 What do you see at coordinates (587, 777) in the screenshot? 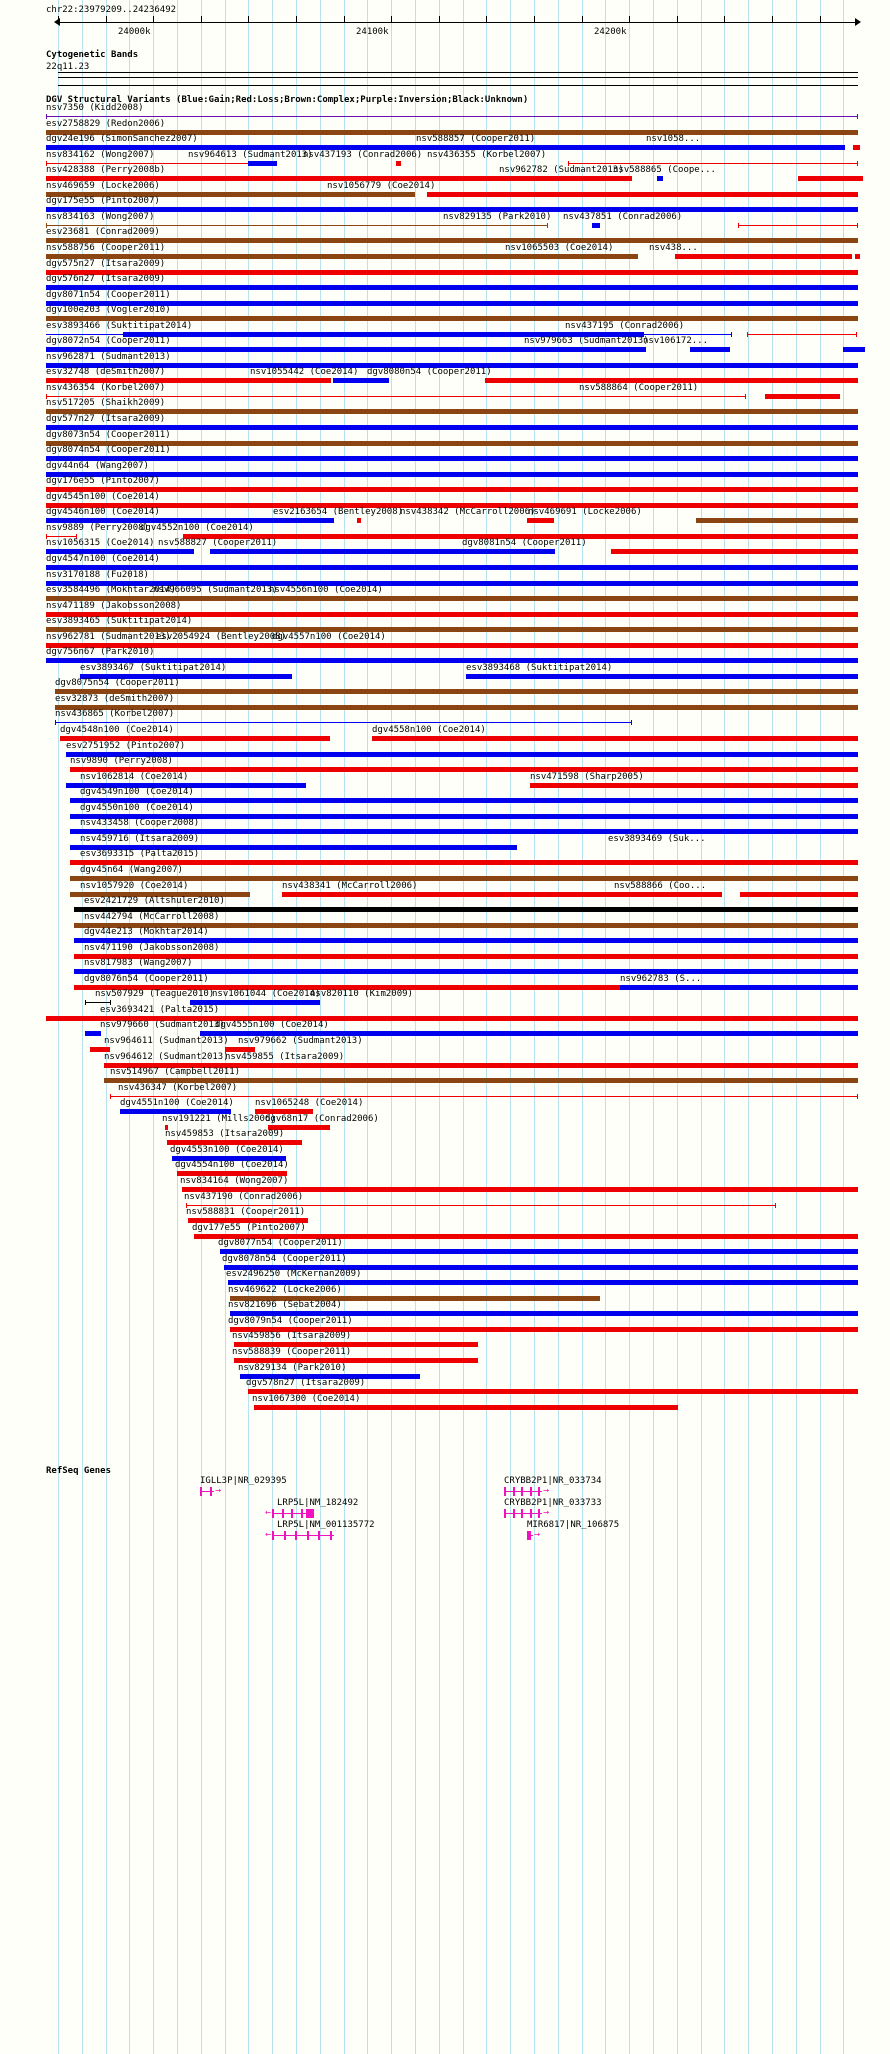
I see `dgv-feature-label: nsv471598 (Sharp2005)` at bounding box center [587, 777].